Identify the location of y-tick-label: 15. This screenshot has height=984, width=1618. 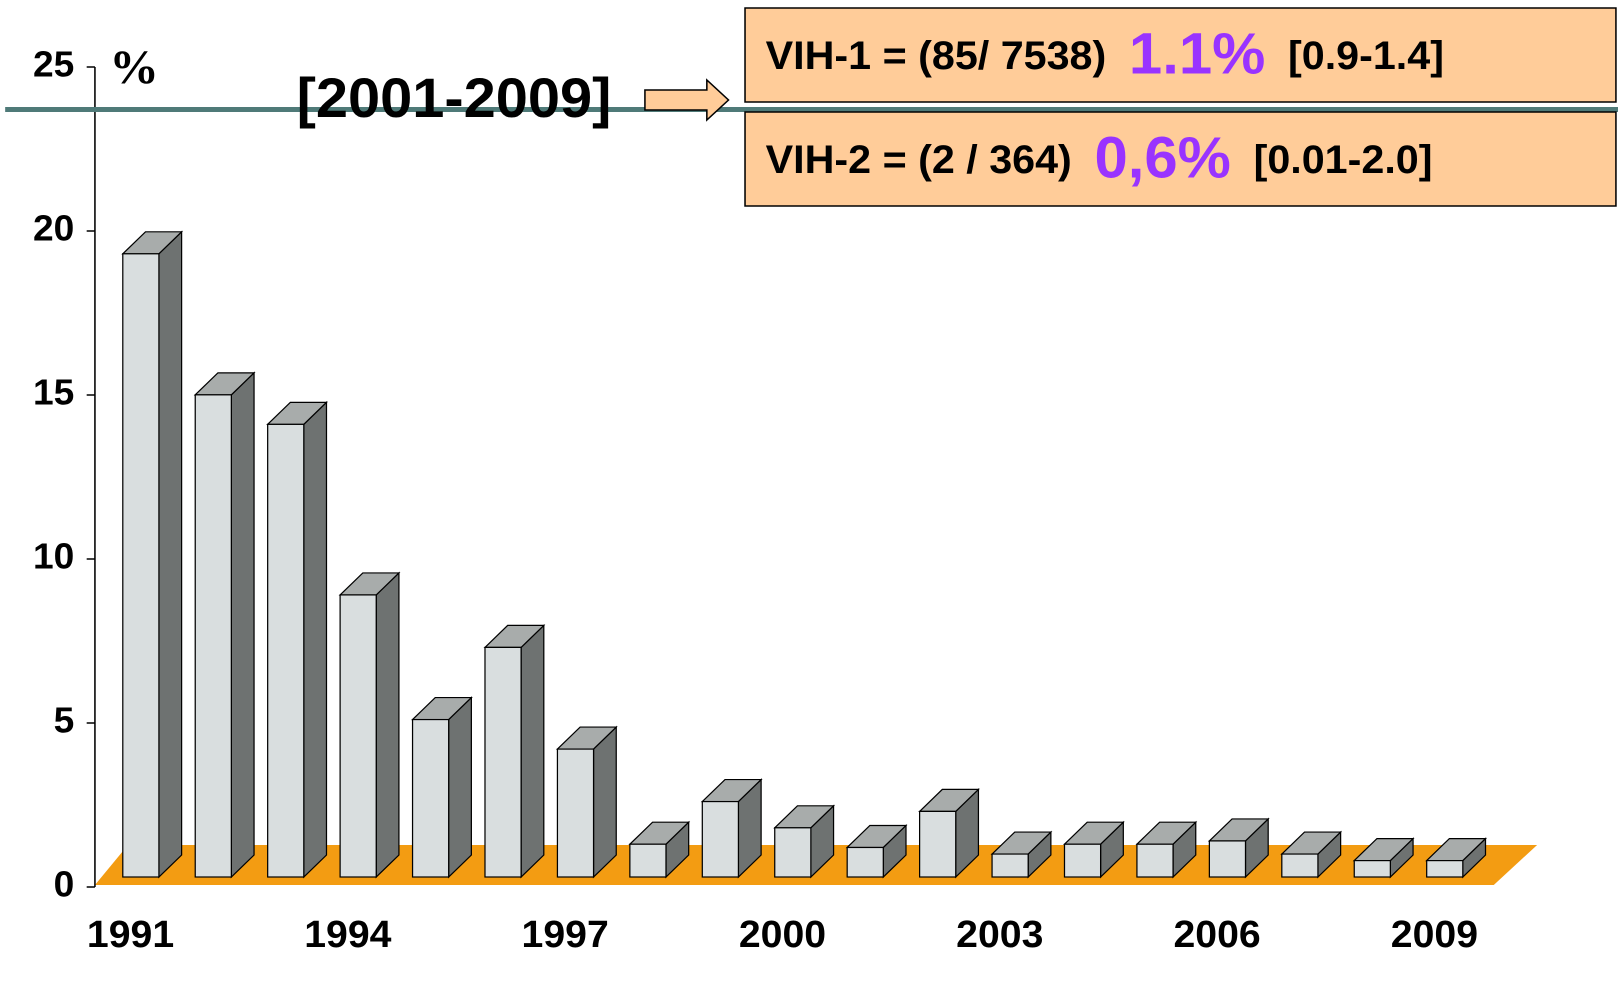
(53, 392).